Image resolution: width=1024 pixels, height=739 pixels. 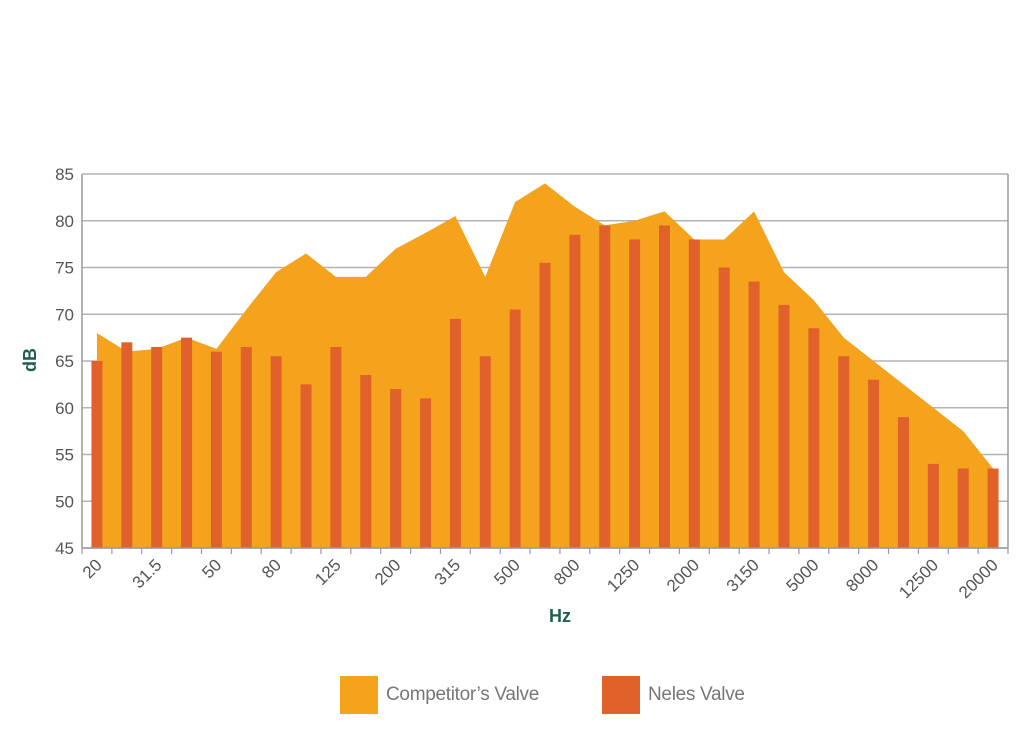 What do you see at coordinates (271, 568) in the screenshot?
I see `x-tick-label: 80` at bounding box center [271, 568].